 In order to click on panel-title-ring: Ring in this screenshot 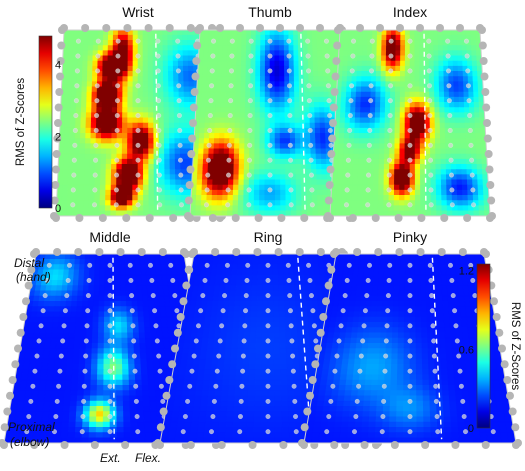, I will do `click(268, 237)`.